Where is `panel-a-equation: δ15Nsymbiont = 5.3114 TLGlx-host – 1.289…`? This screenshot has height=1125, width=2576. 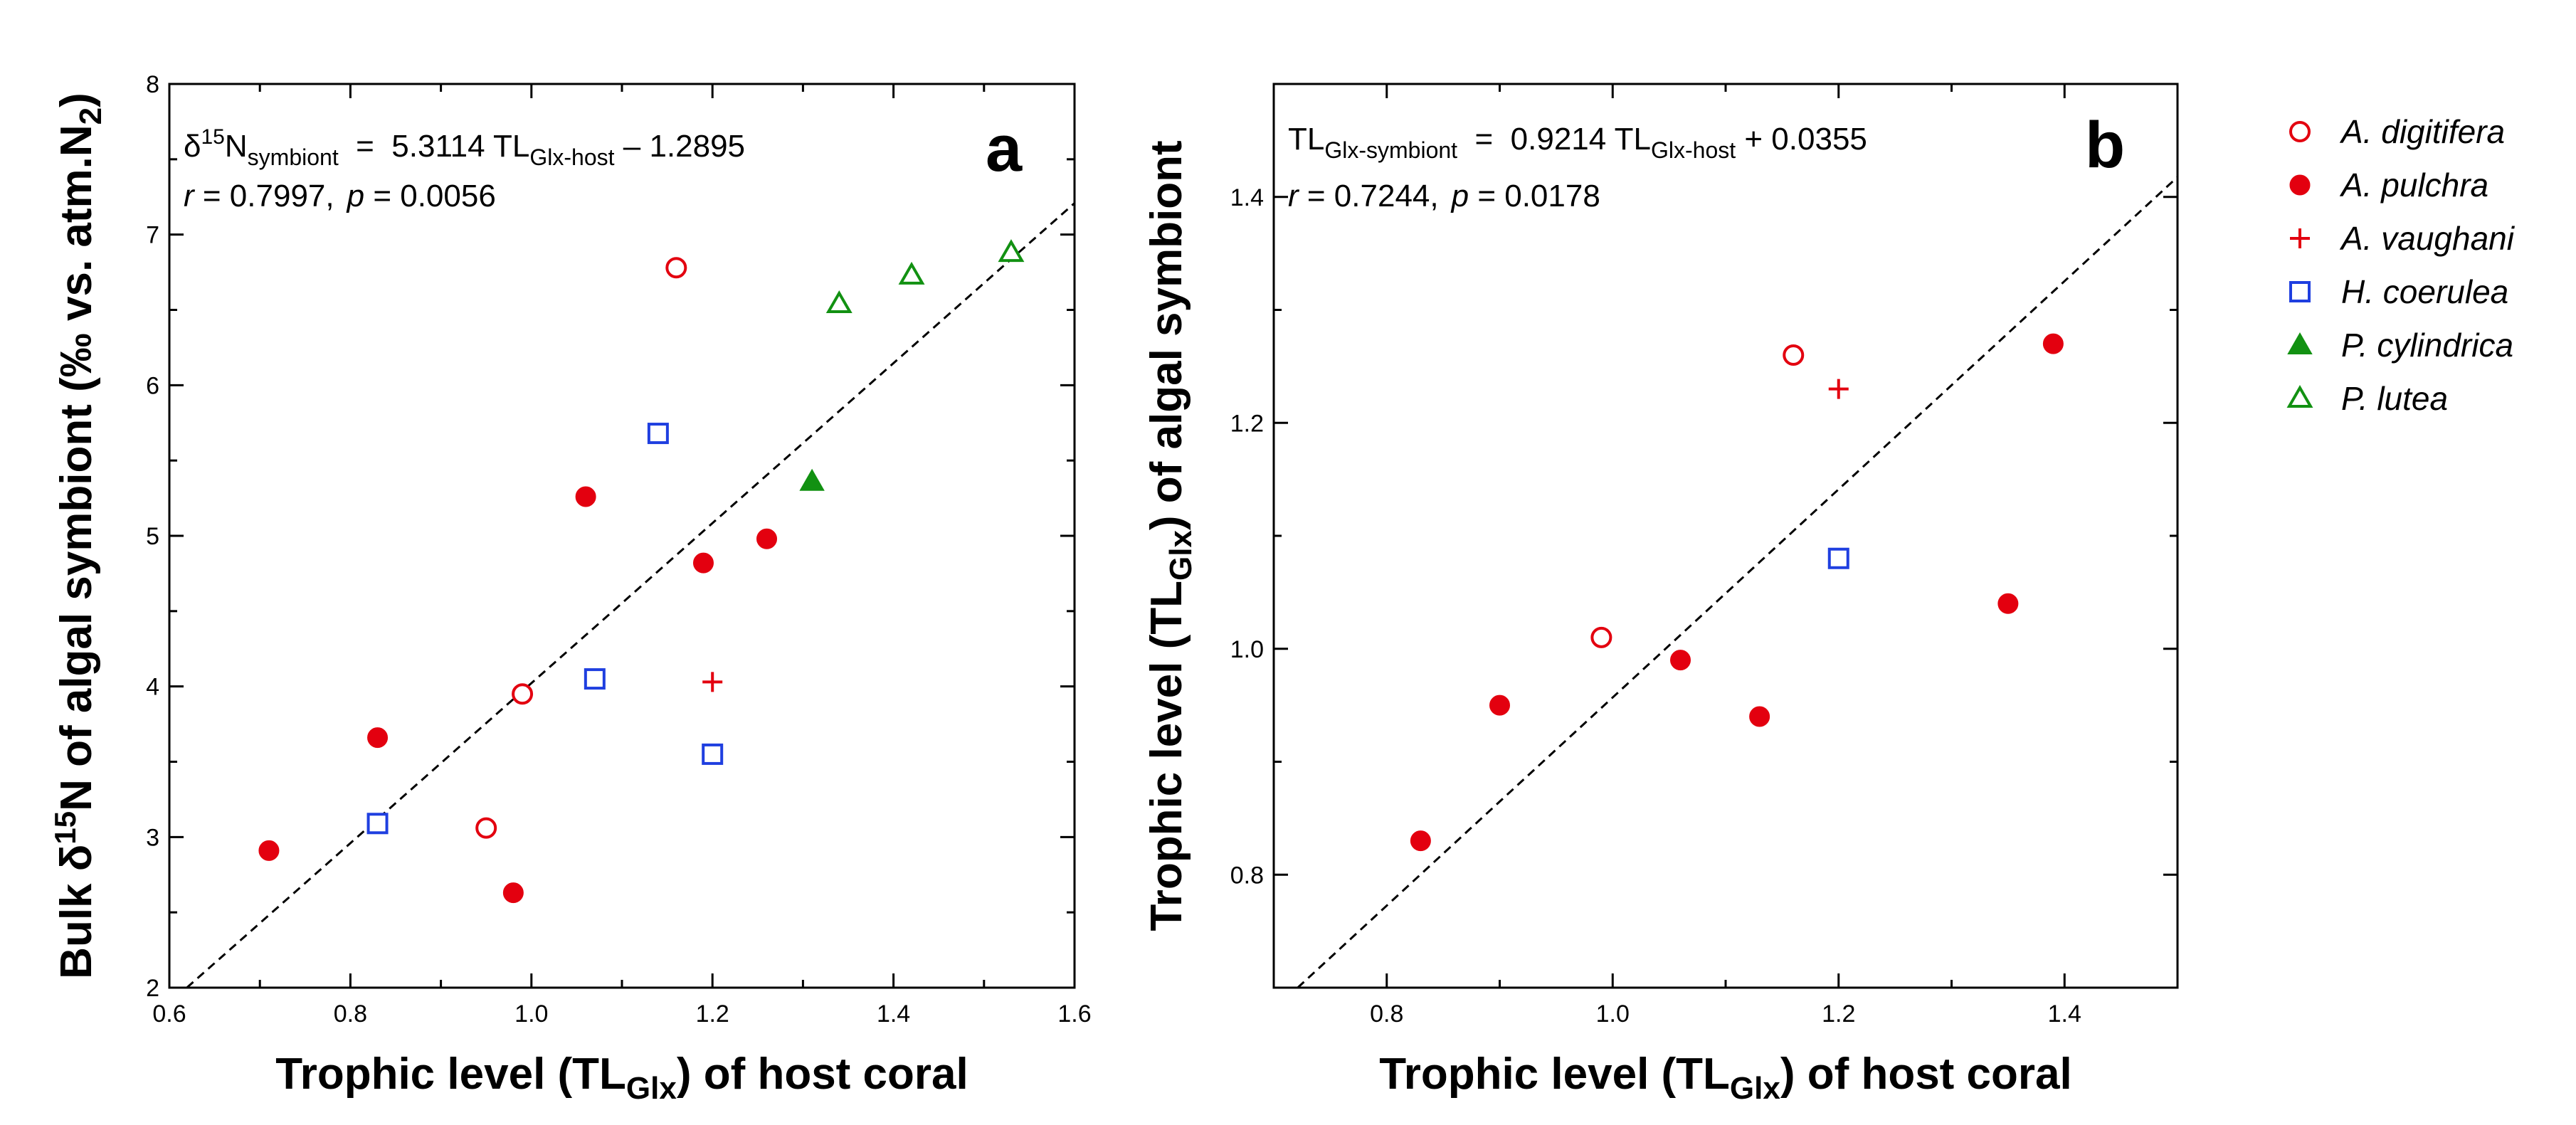 panel-a-equation: δ15Nsymbiont = 5.3114 TLGlx-host – 1.289… is located at coordinates (464, 147).